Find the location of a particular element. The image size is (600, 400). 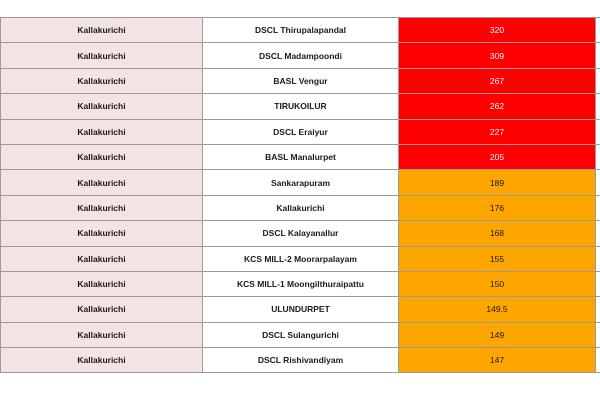

table-row: Kallakurichi Kallakurichi 176 is located at coordinates (300, 208).